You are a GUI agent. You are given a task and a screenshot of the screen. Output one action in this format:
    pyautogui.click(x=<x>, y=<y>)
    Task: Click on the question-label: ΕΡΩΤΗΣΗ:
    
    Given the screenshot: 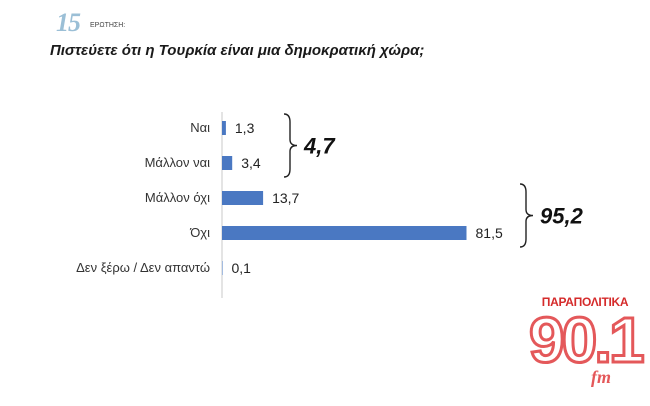 What is the action you would take?
    pyautogui.click(x=108, y=25)
    